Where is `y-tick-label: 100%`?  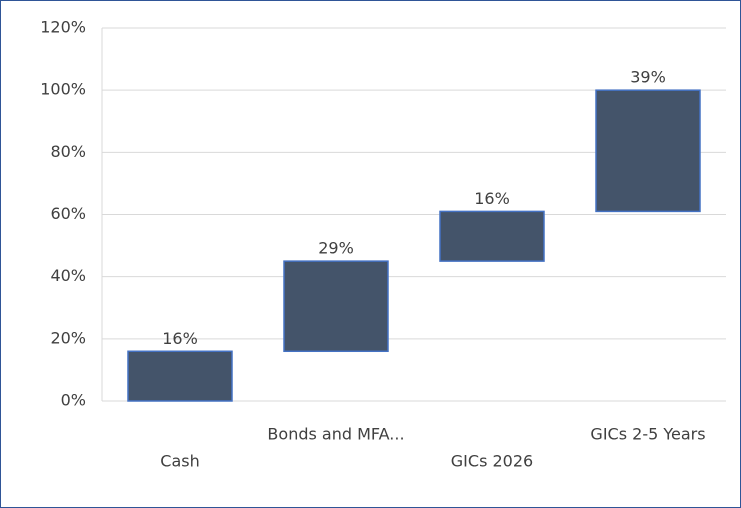
y-tick-label: 100% is located at coordinates (63, 89).